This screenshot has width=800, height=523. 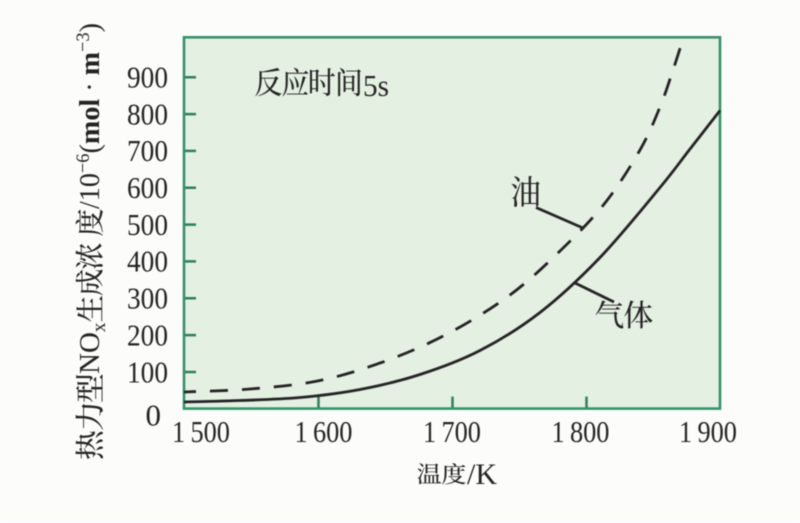 I want to click on svg-text: 1 900, so click(x=708, y=431).